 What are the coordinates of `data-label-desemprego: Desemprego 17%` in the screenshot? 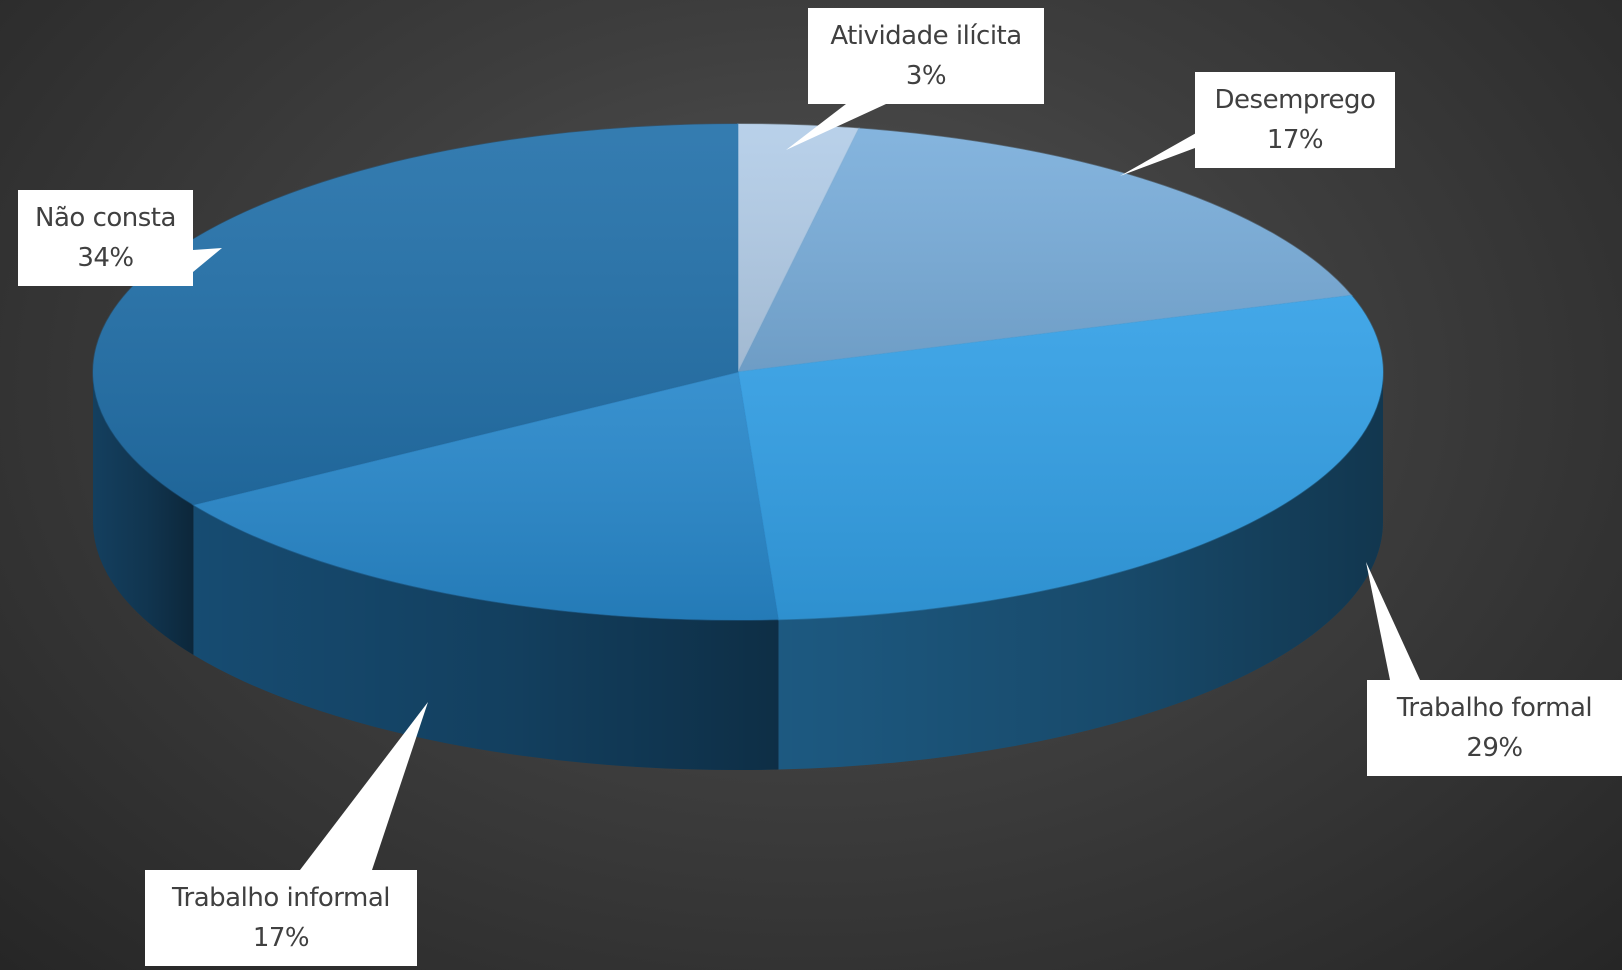 It's located at (1295, 120).